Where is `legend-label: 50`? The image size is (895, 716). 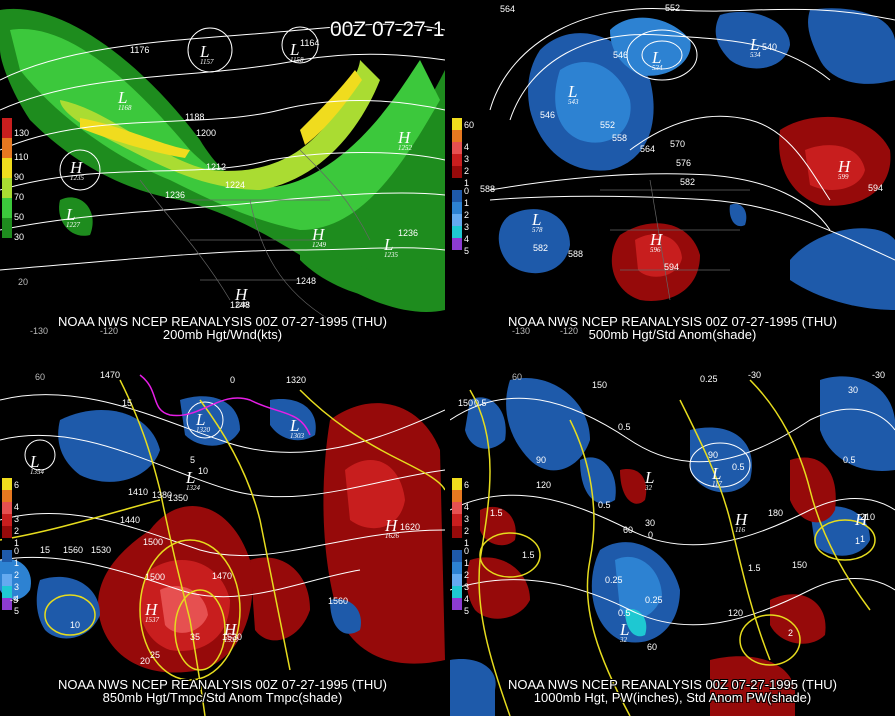 legend-label: 50 is located at coordinates (19, 217).